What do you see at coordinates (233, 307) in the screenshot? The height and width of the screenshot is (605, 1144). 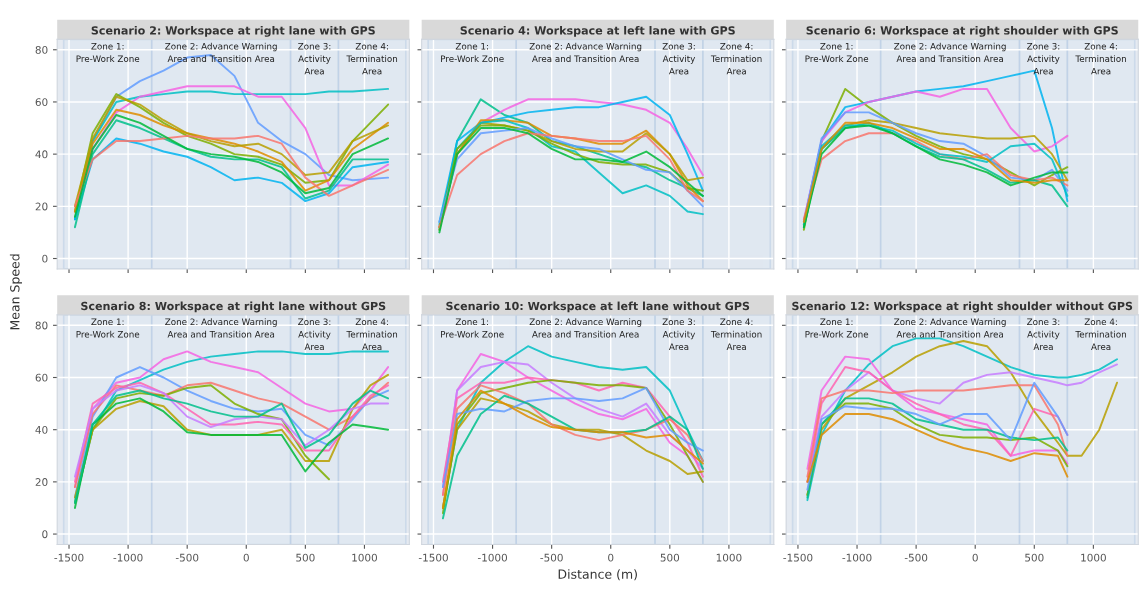 I see `chart-title: Scenario 8: Workspace at right lane without GPS` at bounding box center [233, 307].